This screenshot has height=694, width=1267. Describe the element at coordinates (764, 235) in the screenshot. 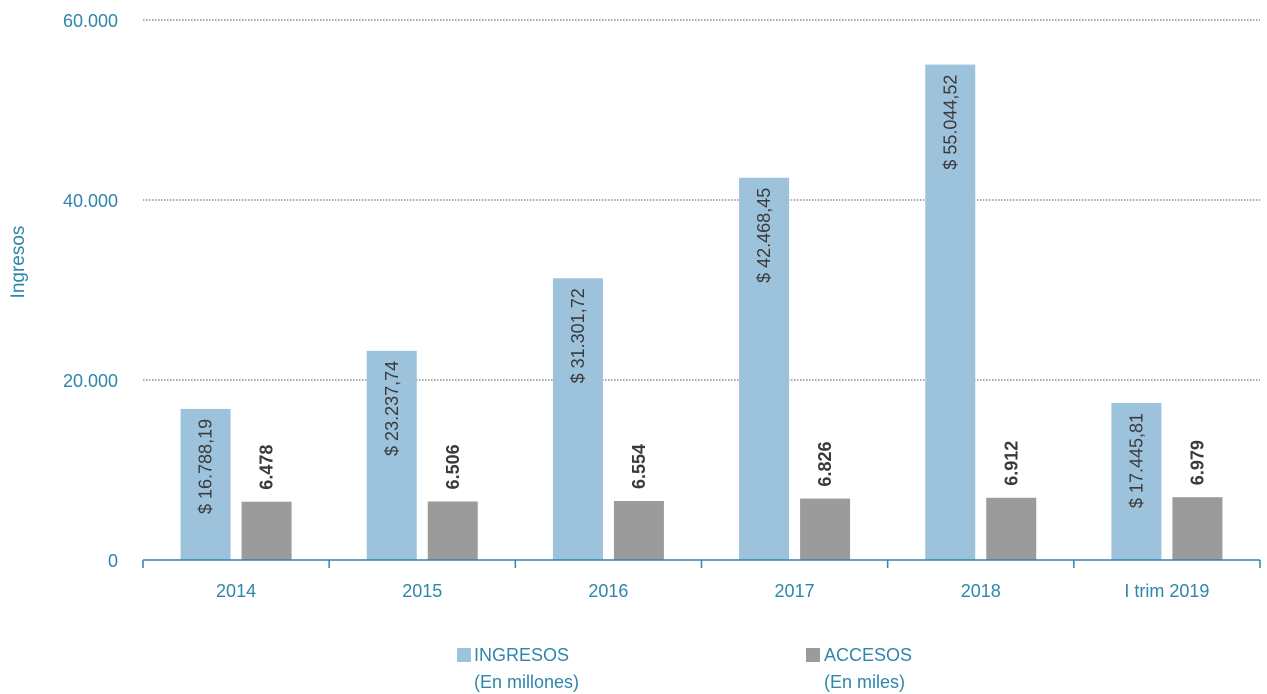

I see `data-label-ingresos: $ 42.468,45` at that location.